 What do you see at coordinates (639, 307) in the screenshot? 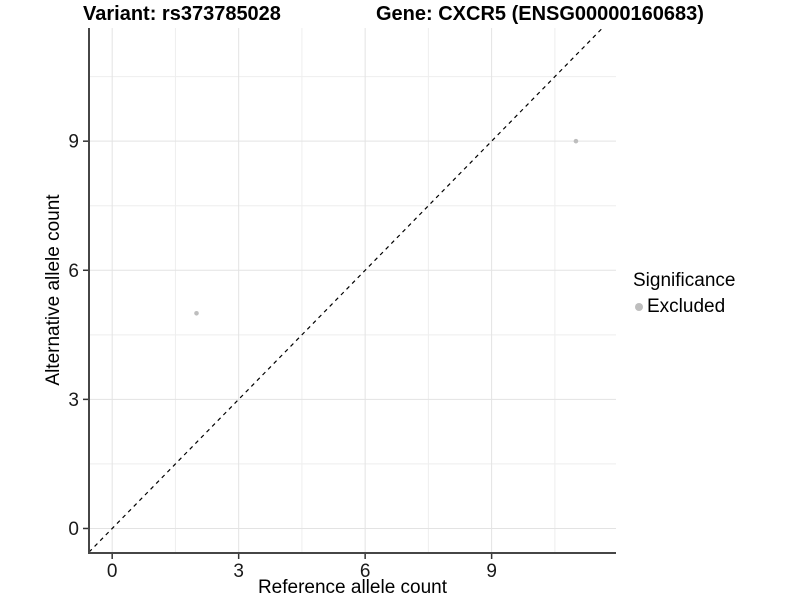
I see `legend-point-icon` at bounding box center [639, 307].